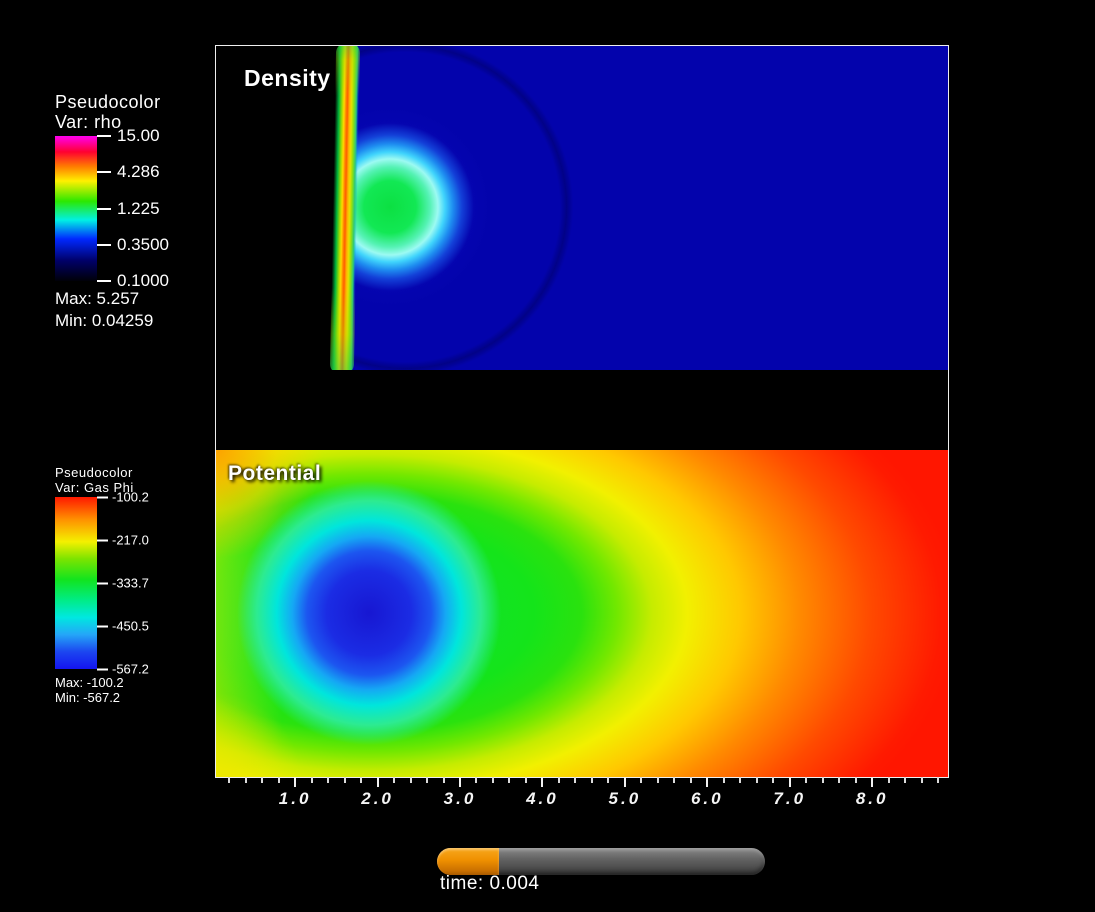 Image resolution: width=1095 pixels, height=912 pixels. What do you see at coordinates (76, 208) in the screenshot?
I see `density-colorbar` at bounding box center [76, 208].